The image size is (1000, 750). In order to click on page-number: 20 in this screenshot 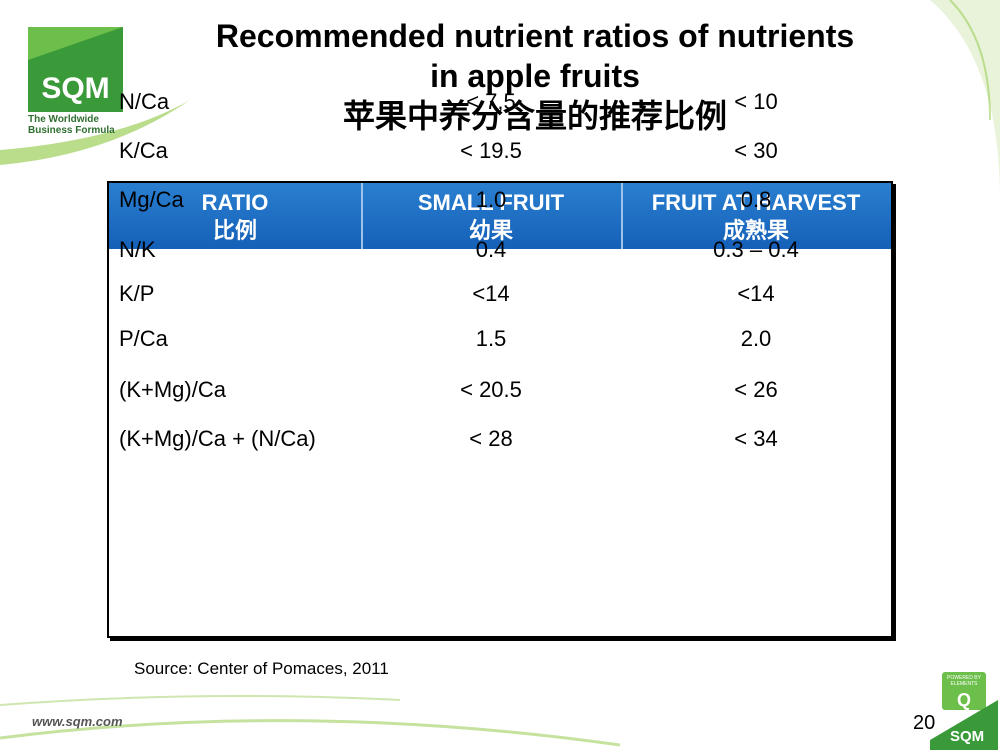, I will do `click(924, 723)`.